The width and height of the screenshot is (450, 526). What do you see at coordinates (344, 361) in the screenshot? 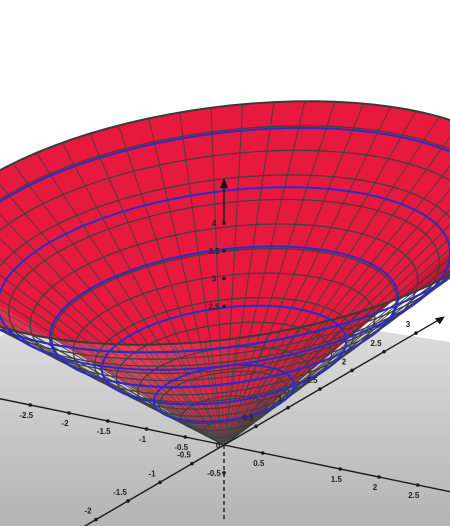
I see `y-tick-label: 2` at bounding box center [344, 361].